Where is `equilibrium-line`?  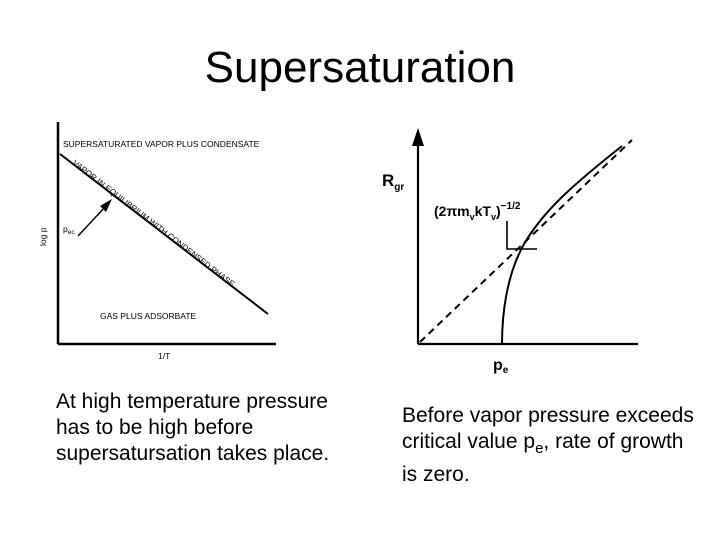 equilibrium-line is located at coordinates (164, 234).